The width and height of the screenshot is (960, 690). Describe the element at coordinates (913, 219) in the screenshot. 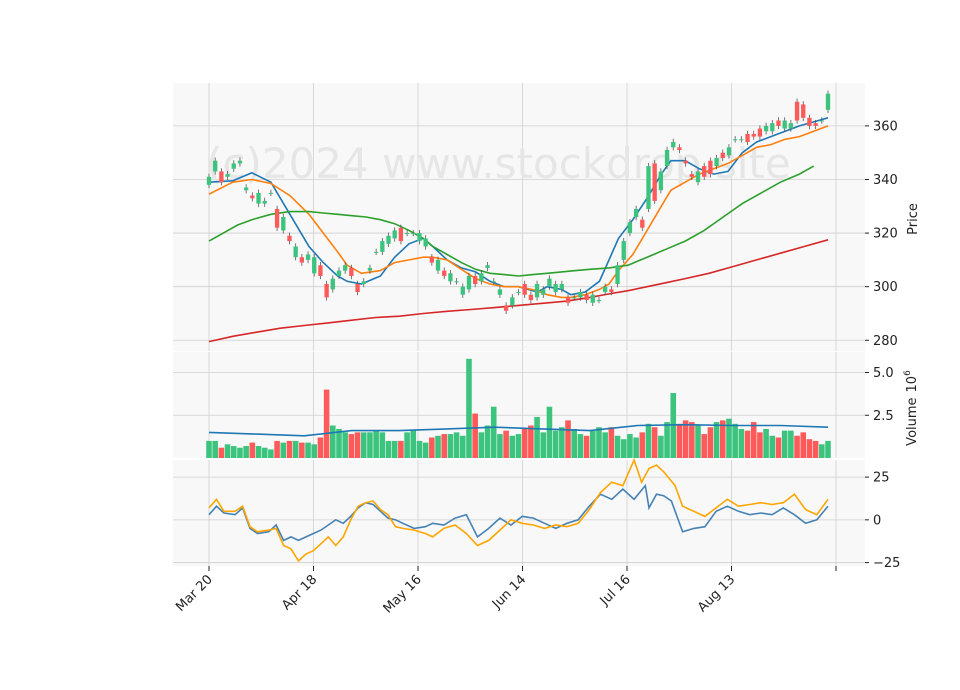

I see `price-axis-label: Price` at that location.